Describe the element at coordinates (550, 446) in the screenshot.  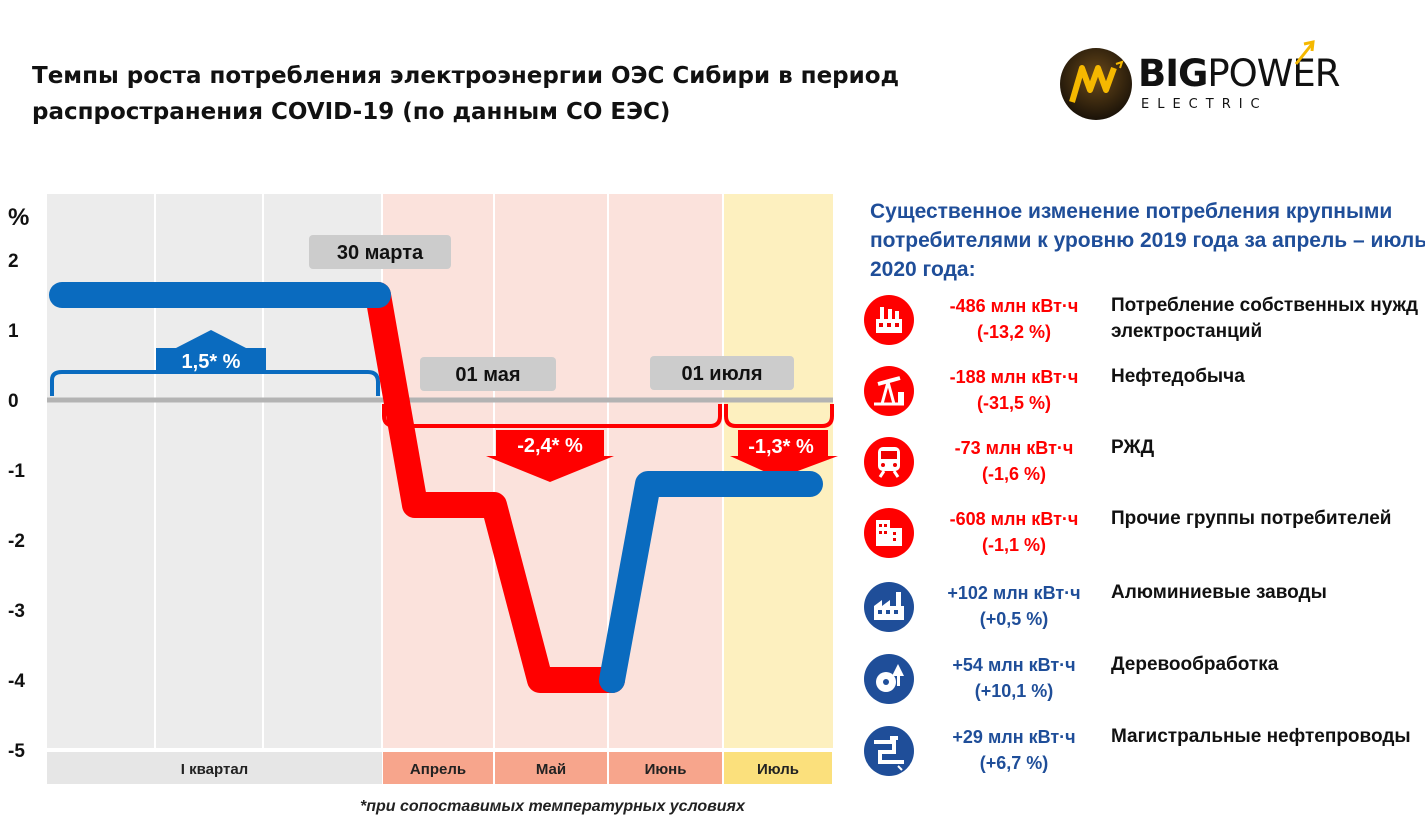
I see `covid-change-label: -2,4* %` at that location.